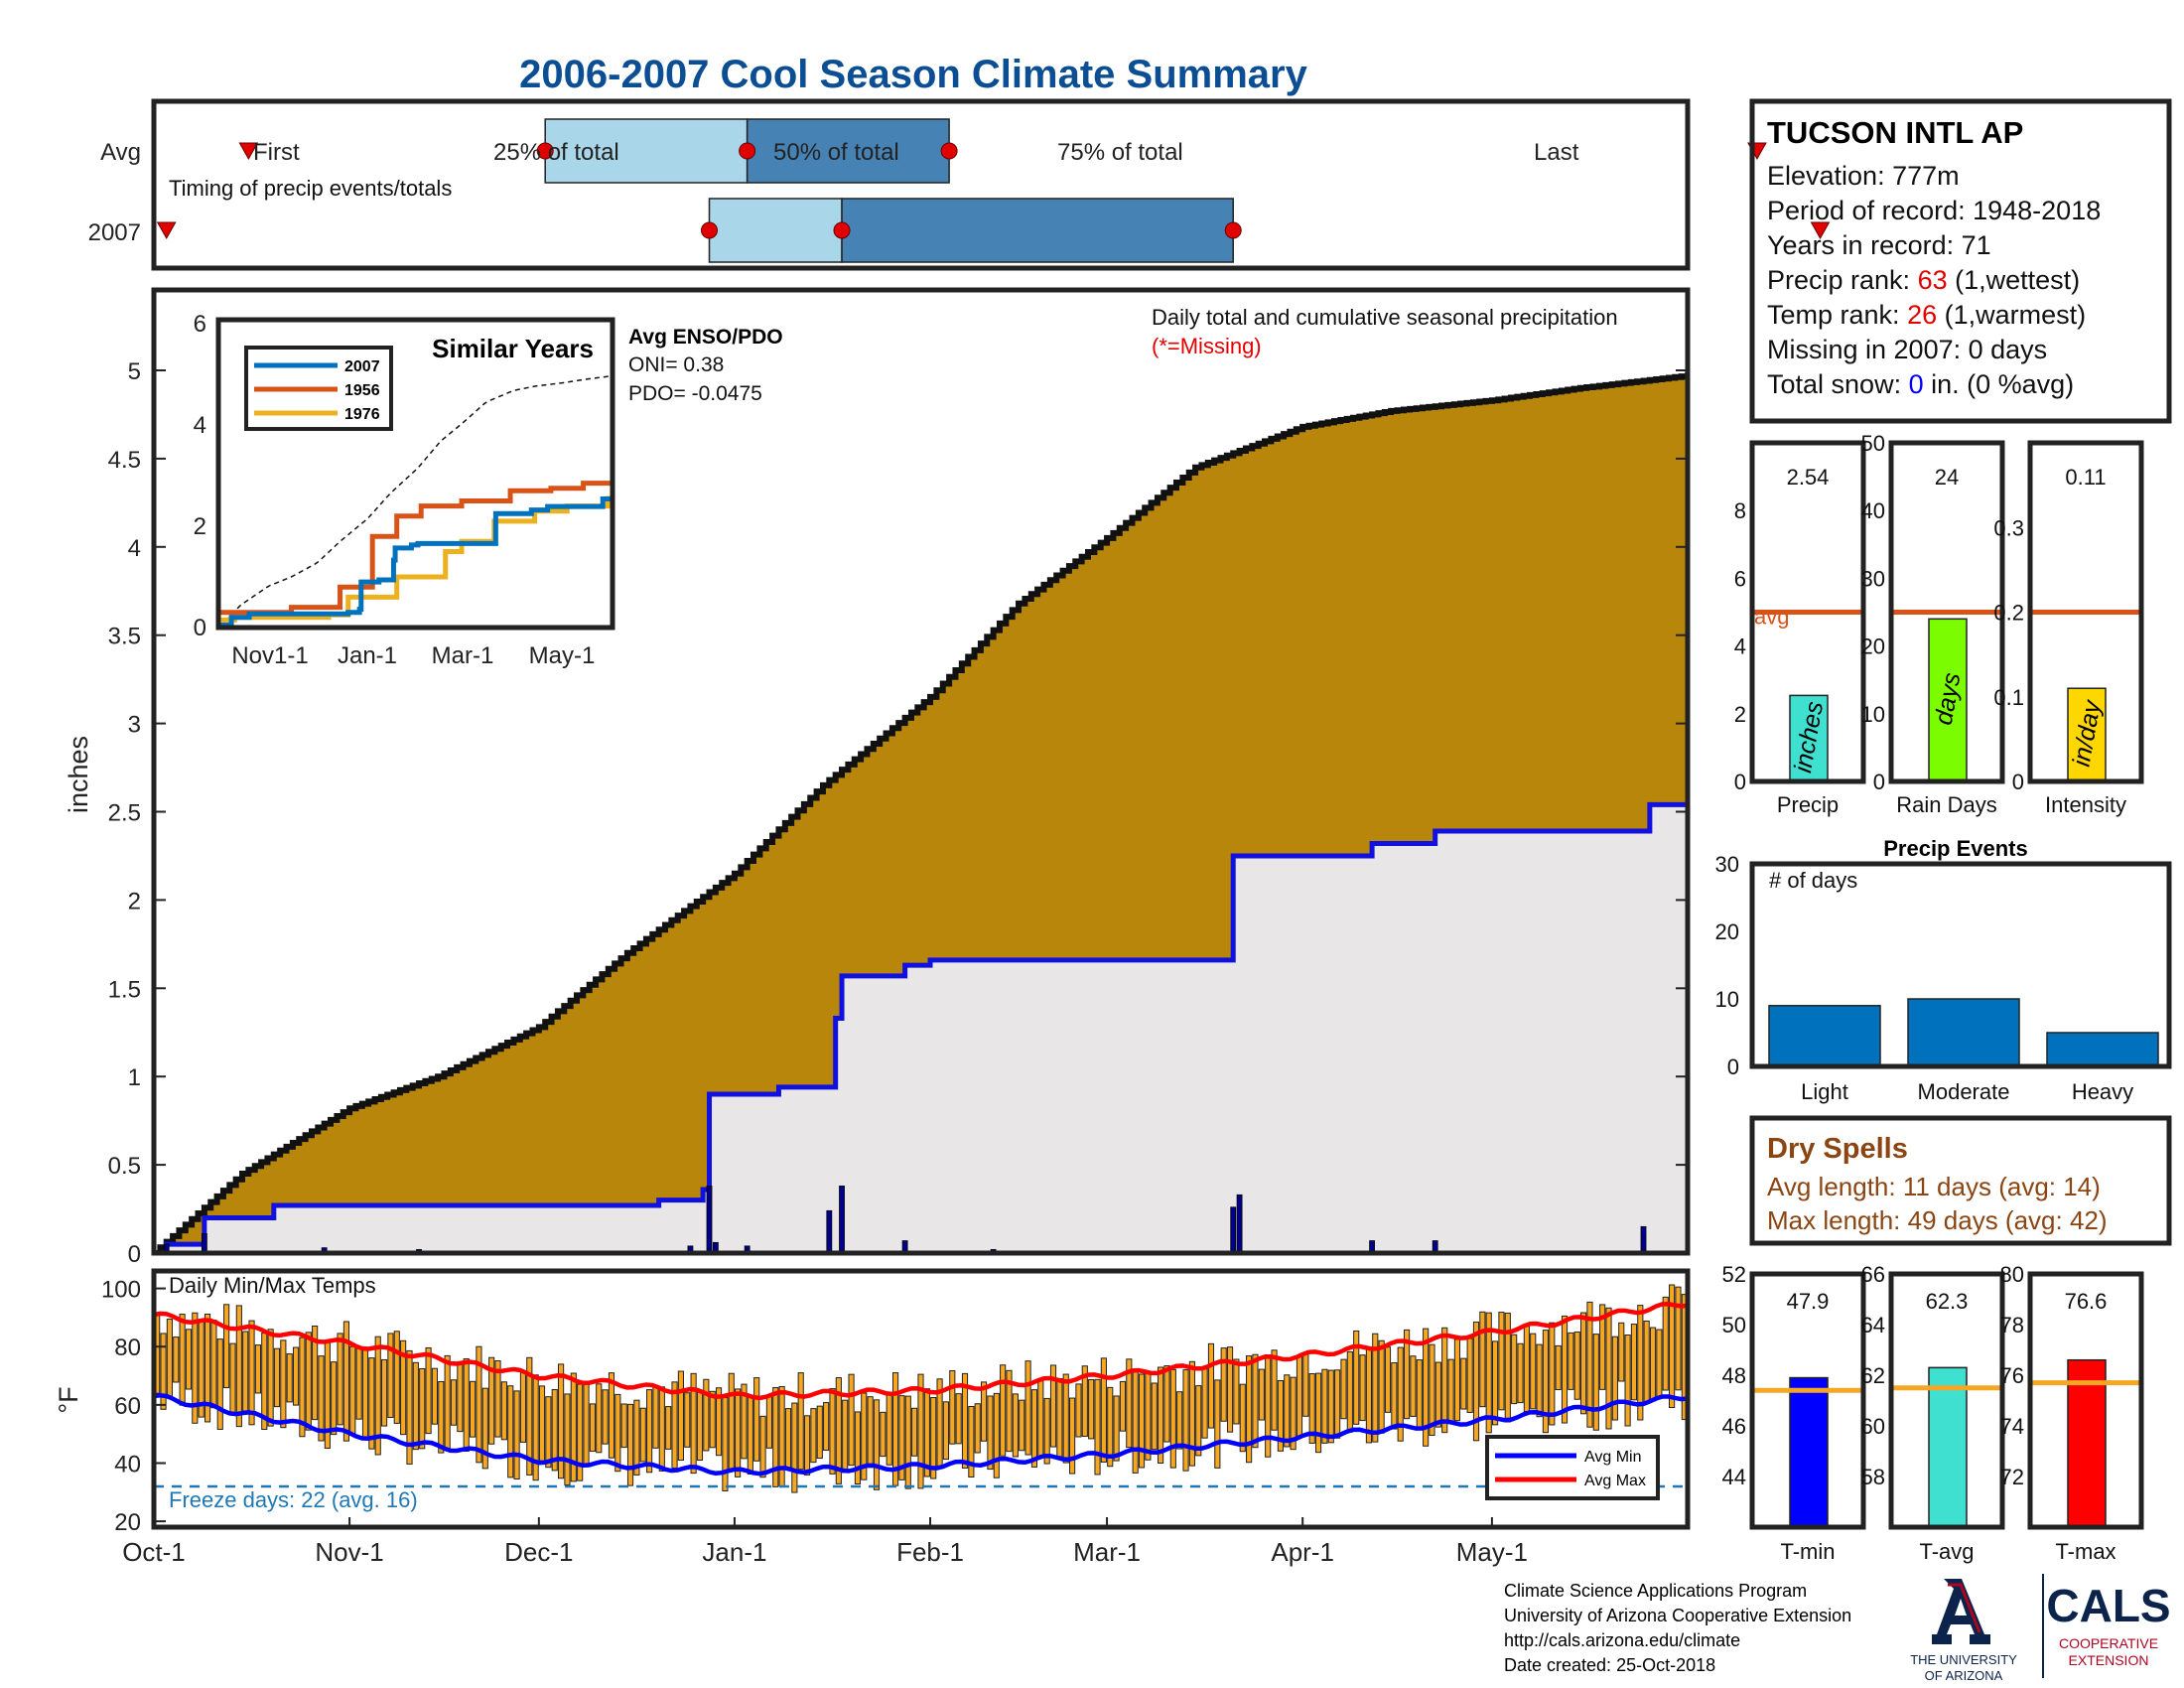 This screenshot has width=2184, height=1688. What do you see at coordinates (1937, 1220) in the screenshot?
I see `dry-spells-max: Max length: 49 days (avg: 42)` at bounding box center [1937, 1220].